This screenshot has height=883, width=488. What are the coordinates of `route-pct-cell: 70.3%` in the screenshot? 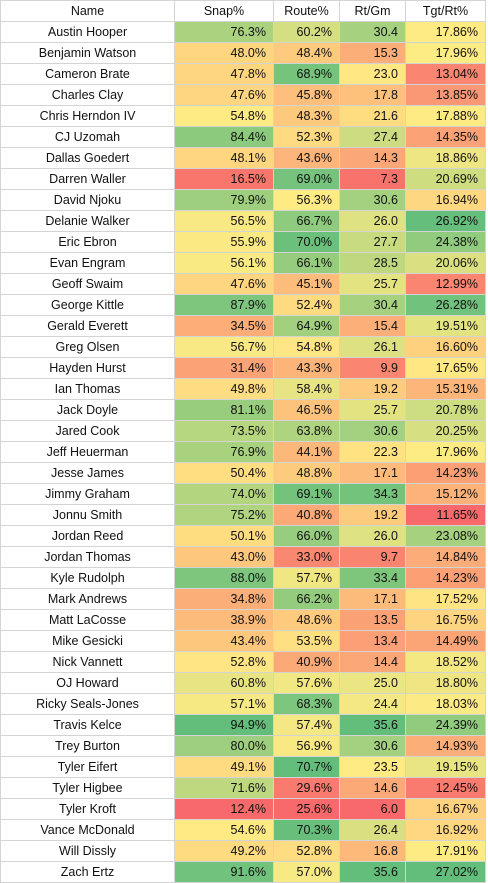 It's located at (306, 830).